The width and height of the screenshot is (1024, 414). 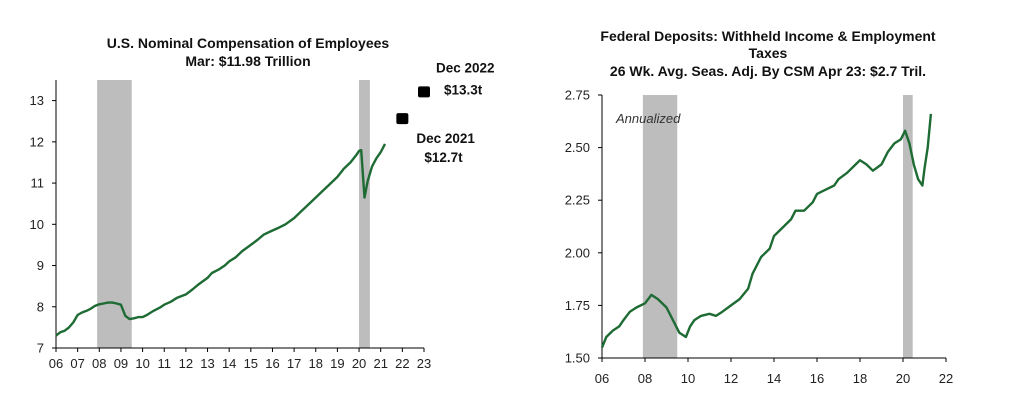 I want to click on chart-2-y-tick-label: 2.25, so click(x=577, y=200).